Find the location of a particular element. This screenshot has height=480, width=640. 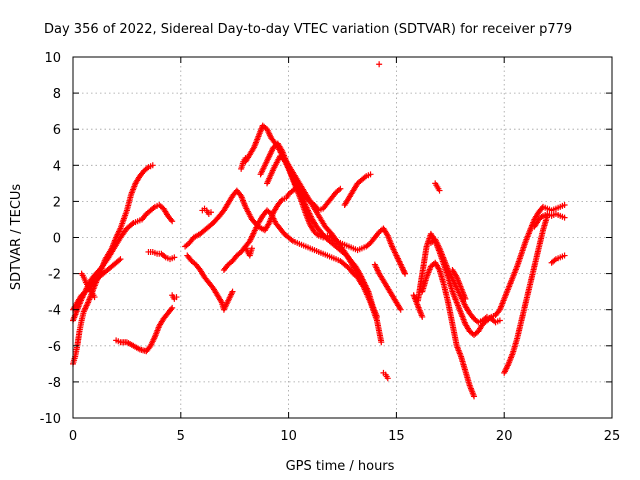

series-arc-ac is located at coordinates (558, 259).